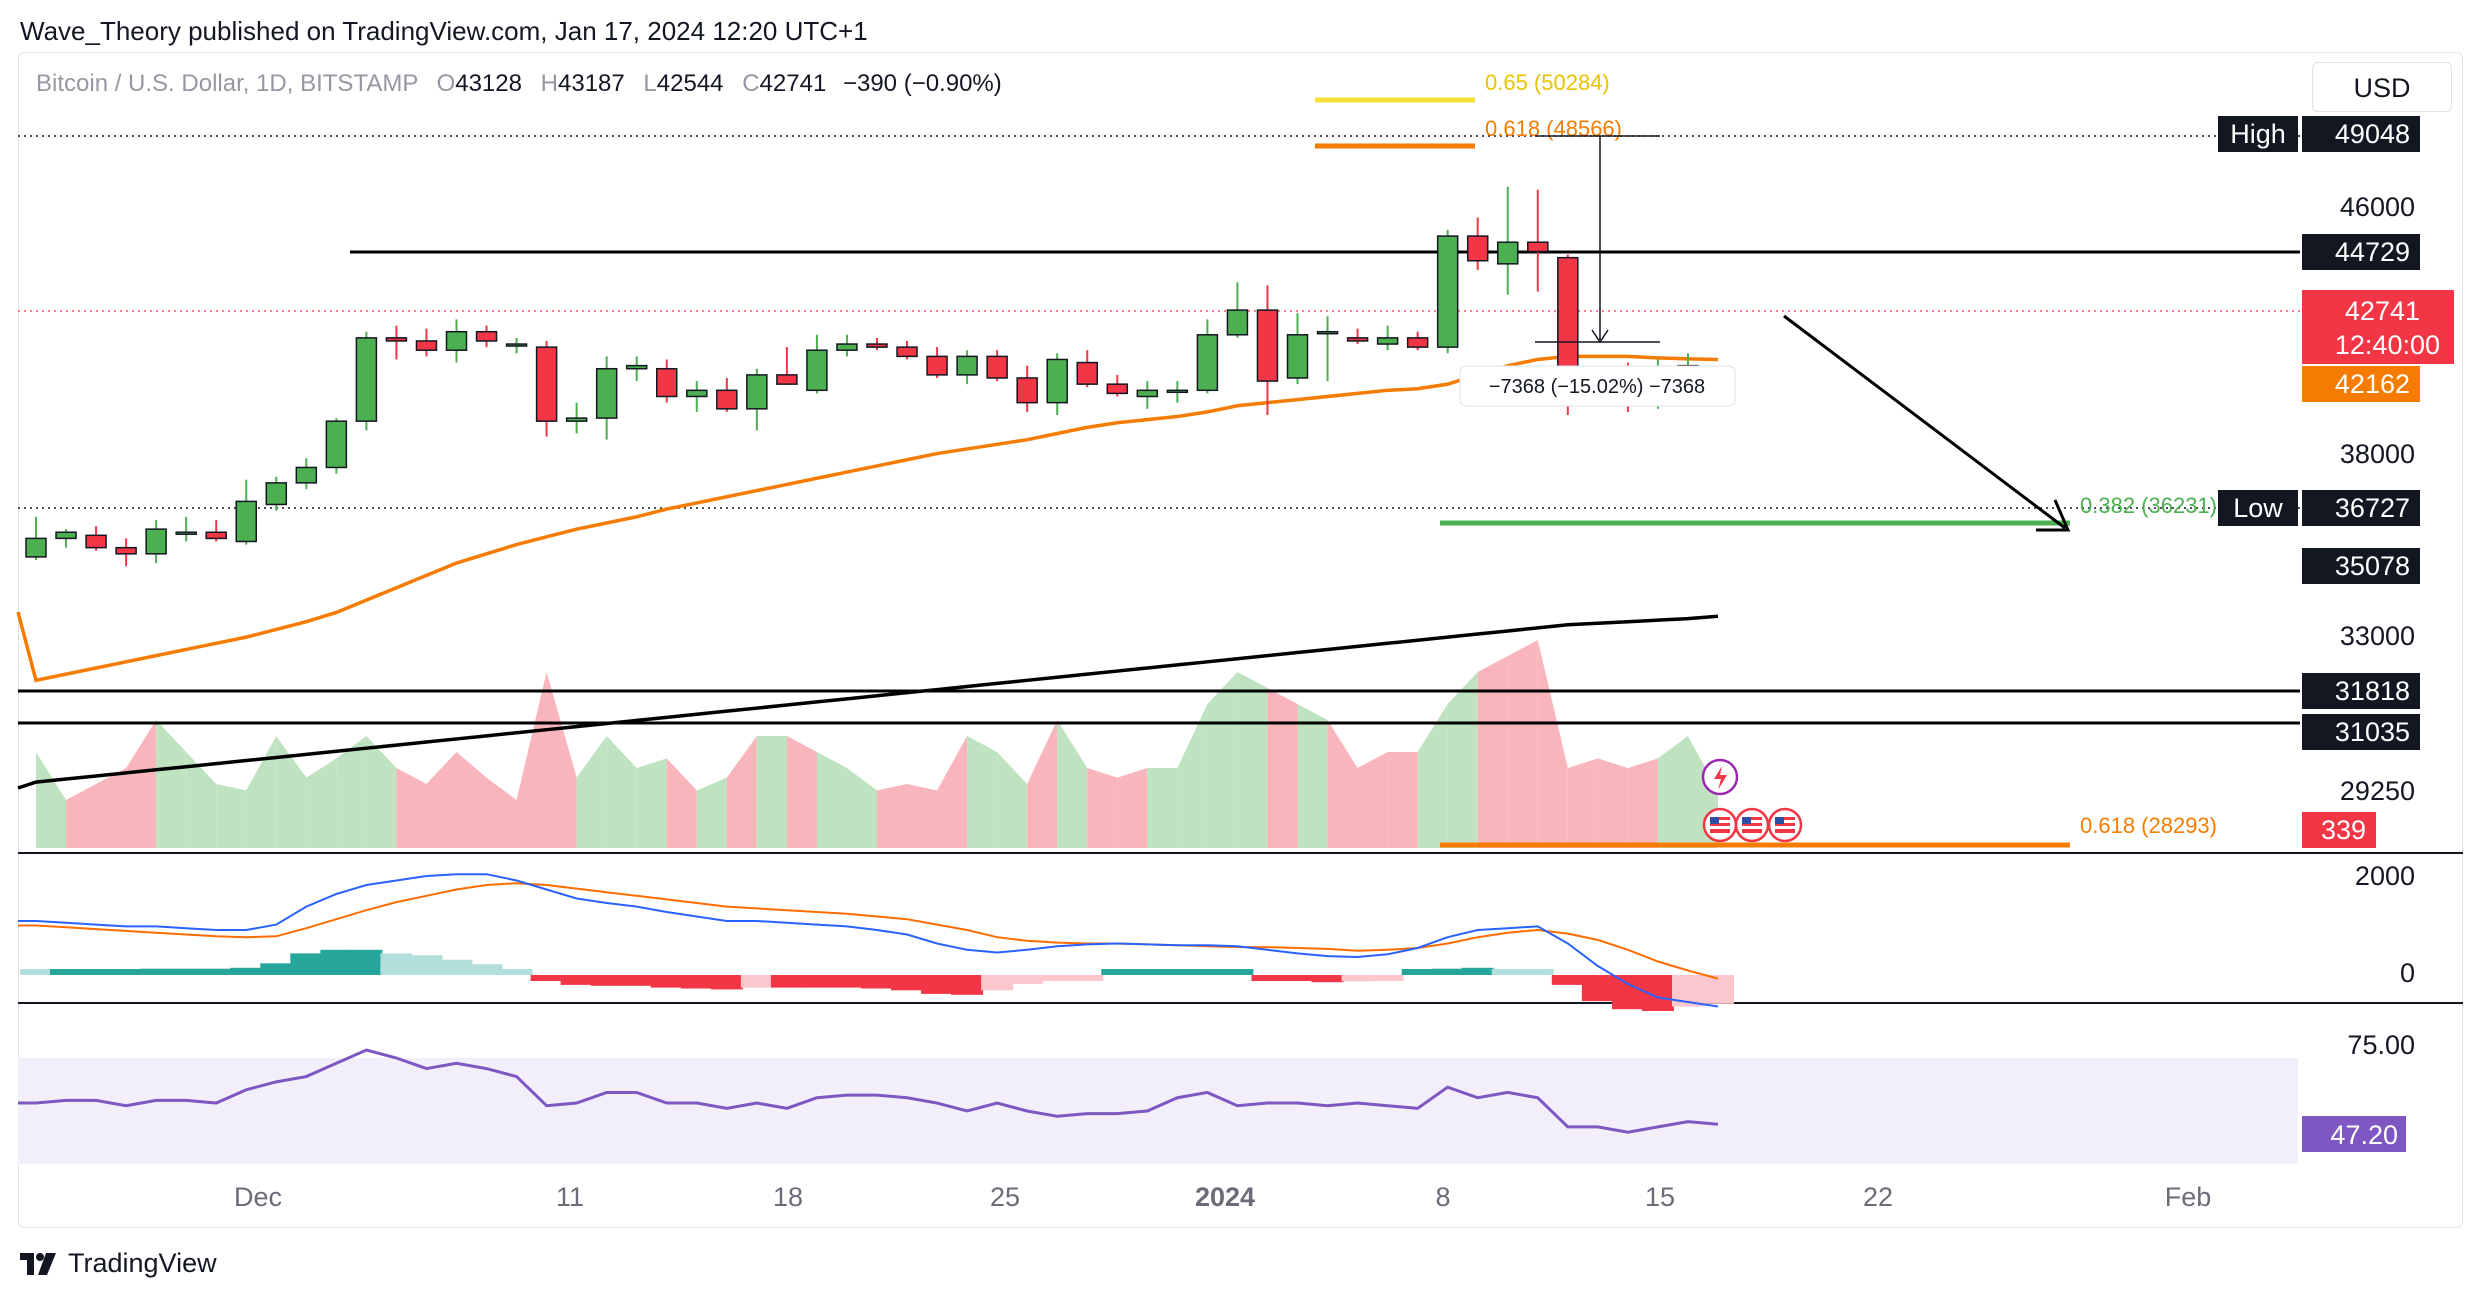  I want to click on macd-line, so click(868, 940).